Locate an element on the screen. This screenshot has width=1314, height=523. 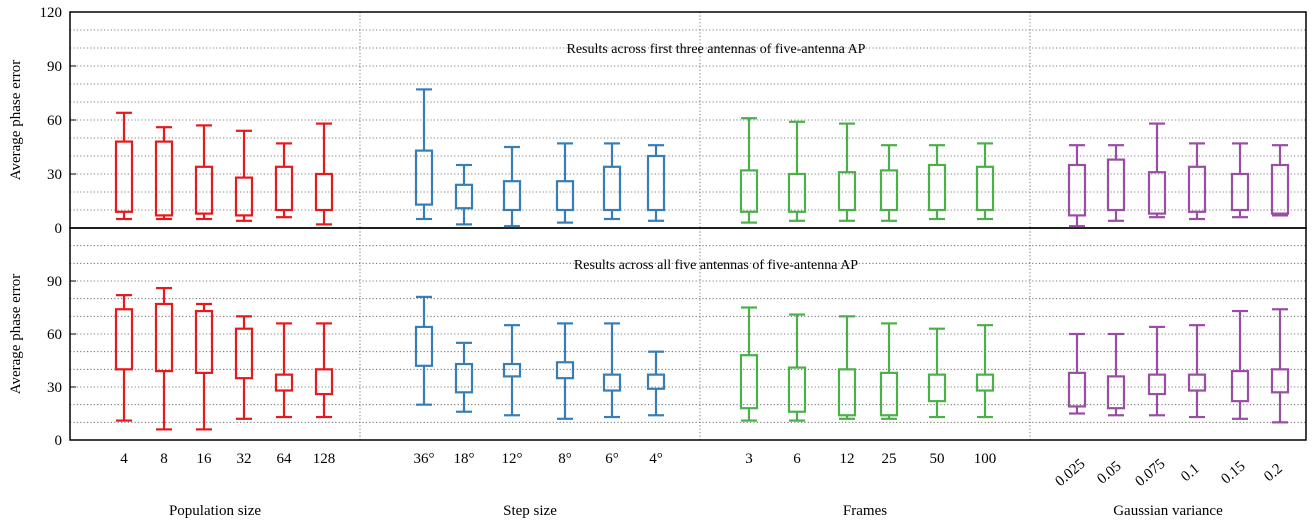
x-category-label: 8 is located at coordinates (164, 459).